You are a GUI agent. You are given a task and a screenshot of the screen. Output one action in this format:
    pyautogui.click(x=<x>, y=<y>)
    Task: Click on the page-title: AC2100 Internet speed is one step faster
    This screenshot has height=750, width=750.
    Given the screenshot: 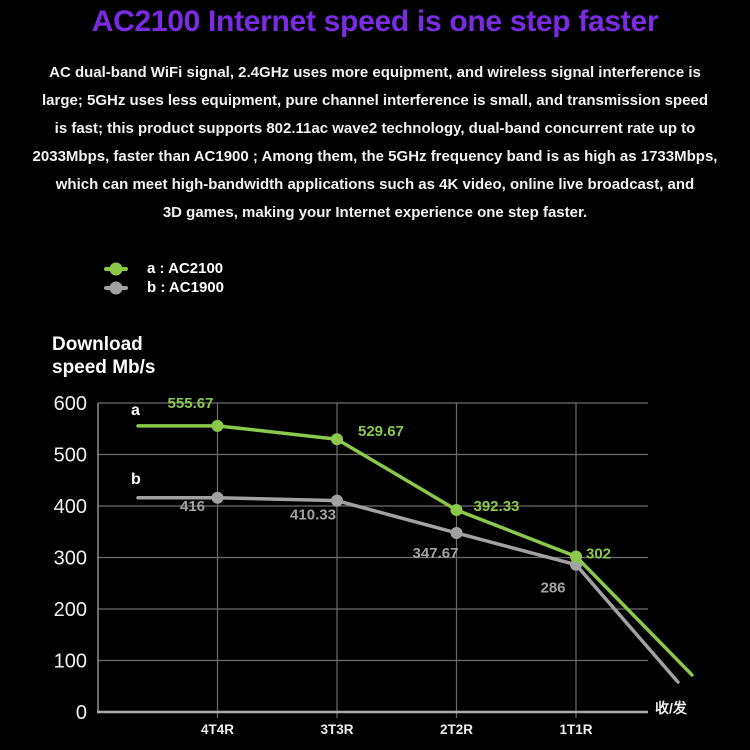 What is the action you would take?
    pyautogui.click(x=375, y=21)
    